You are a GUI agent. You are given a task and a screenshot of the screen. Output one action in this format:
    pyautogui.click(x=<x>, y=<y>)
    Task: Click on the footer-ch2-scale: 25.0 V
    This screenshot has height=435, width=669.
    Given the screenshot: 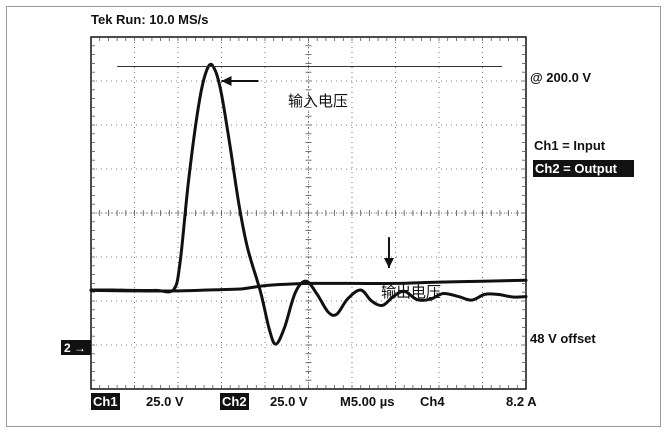 What is the action you would take?
    pyautogui.click(x=289, y=401)
    